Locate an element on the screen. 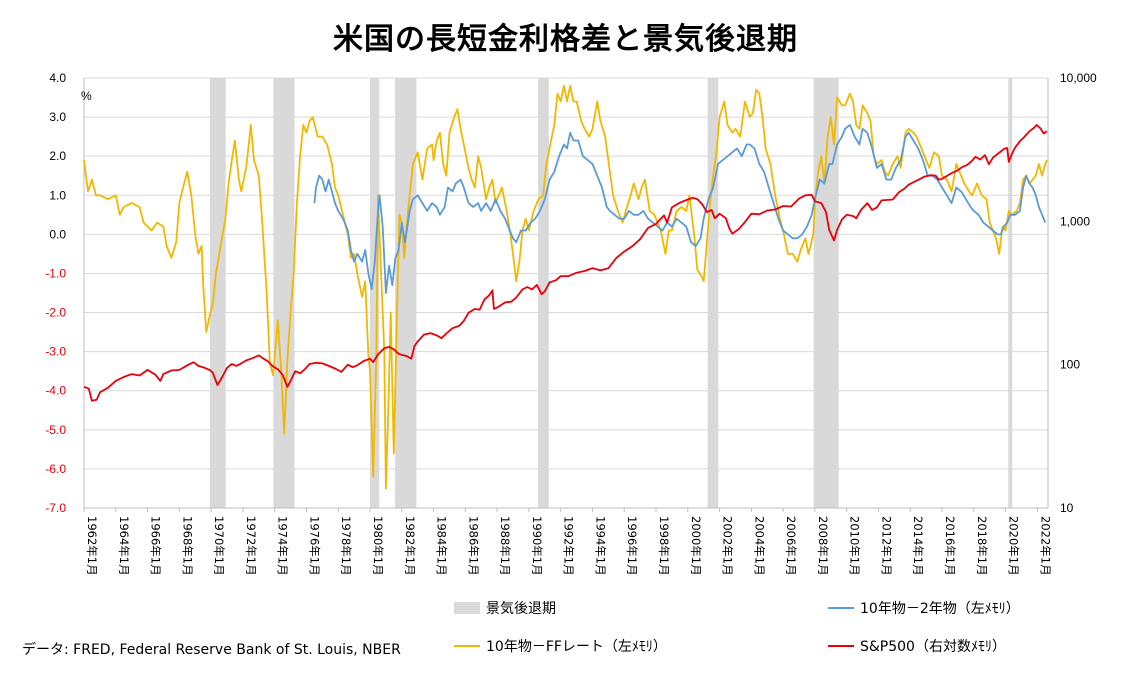  legend-item-recession: 景気後退期 is located at coordinates (505, 608).